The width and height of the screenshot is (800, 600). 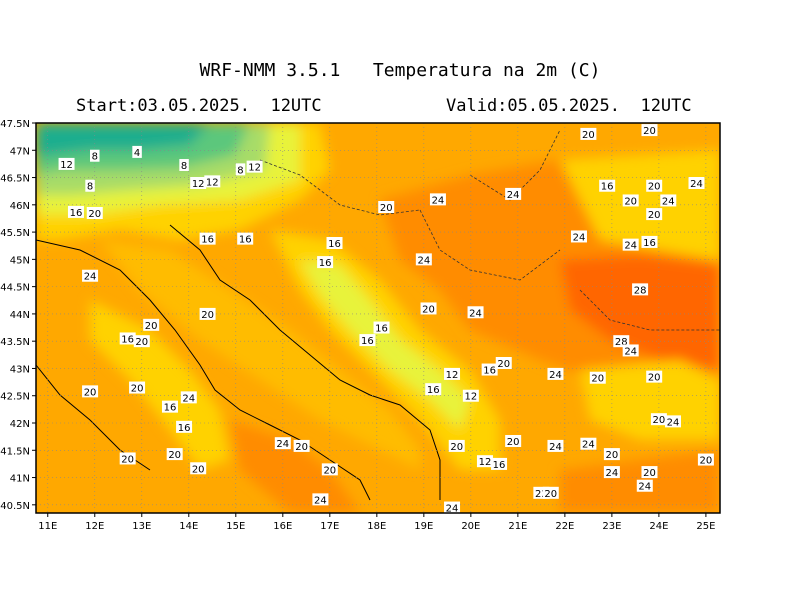 I want to click on lat-tick-label: 46N, so click(x=20, y=206).